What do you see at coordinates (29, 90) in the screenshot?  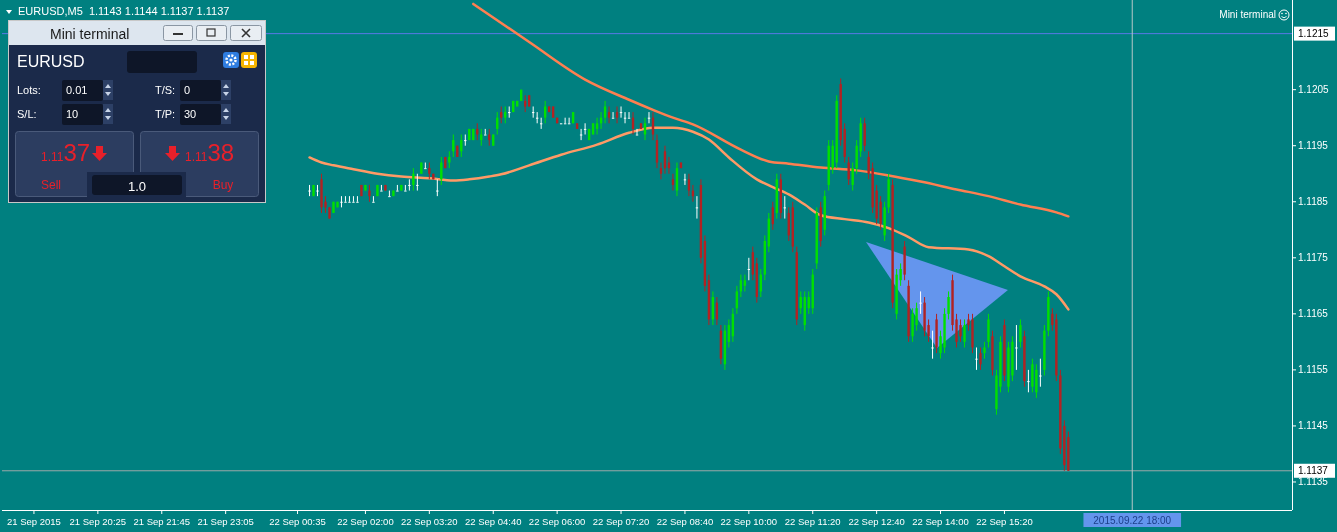 I see `annotation: Lots:` at bounding box center [29, 90].